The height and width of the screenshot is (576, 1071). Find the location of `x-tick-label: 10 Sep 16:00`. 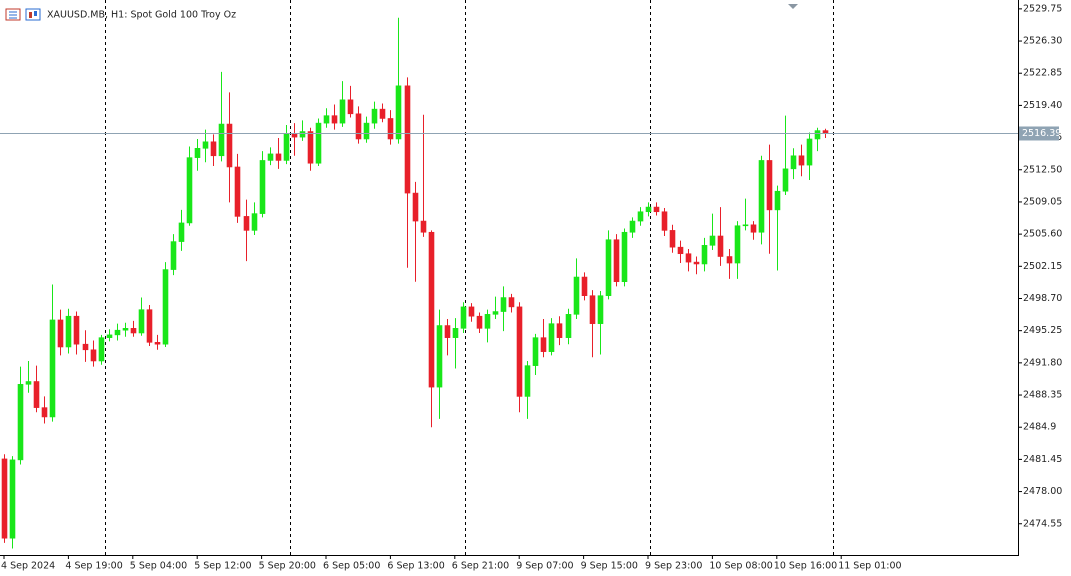

x-tick-label: 10 Sep 16:00 is located at coordinates (805, 566).